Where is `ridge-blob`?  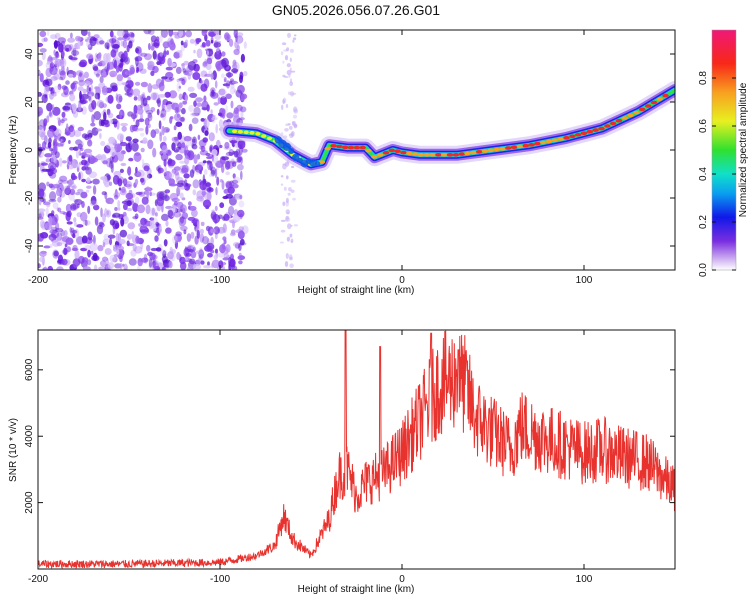 ridge-blob is located at coordinates (287, 146).